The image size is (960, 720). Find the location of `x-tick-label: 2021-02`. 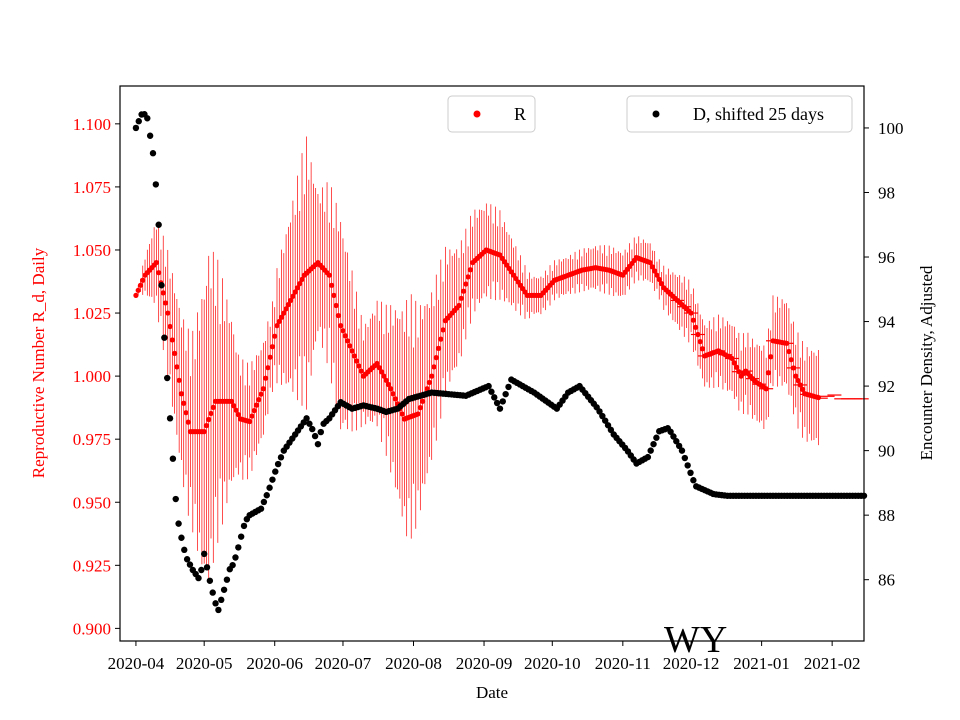

x-tick-label: 2021-02 is located at coordinates (832, 663).